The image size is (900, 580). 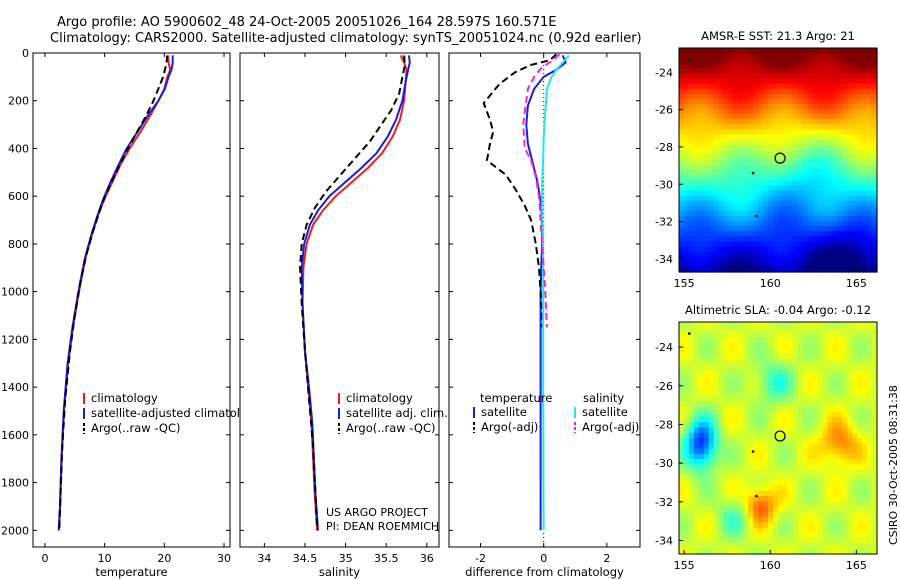 I want to click on temperature-xlabel: temperature, so click(x=131, y=572).